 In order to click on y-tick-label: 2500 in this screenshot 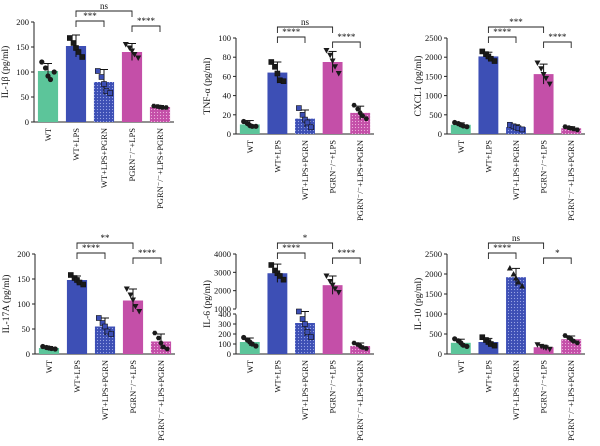, I will do `click(433, 254)`.